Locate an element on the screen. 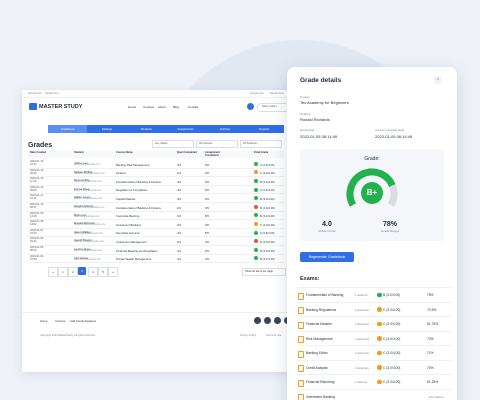 The width and height of the screenshot is (480, 400). student-label: Student is located at coordinates (305, 114).